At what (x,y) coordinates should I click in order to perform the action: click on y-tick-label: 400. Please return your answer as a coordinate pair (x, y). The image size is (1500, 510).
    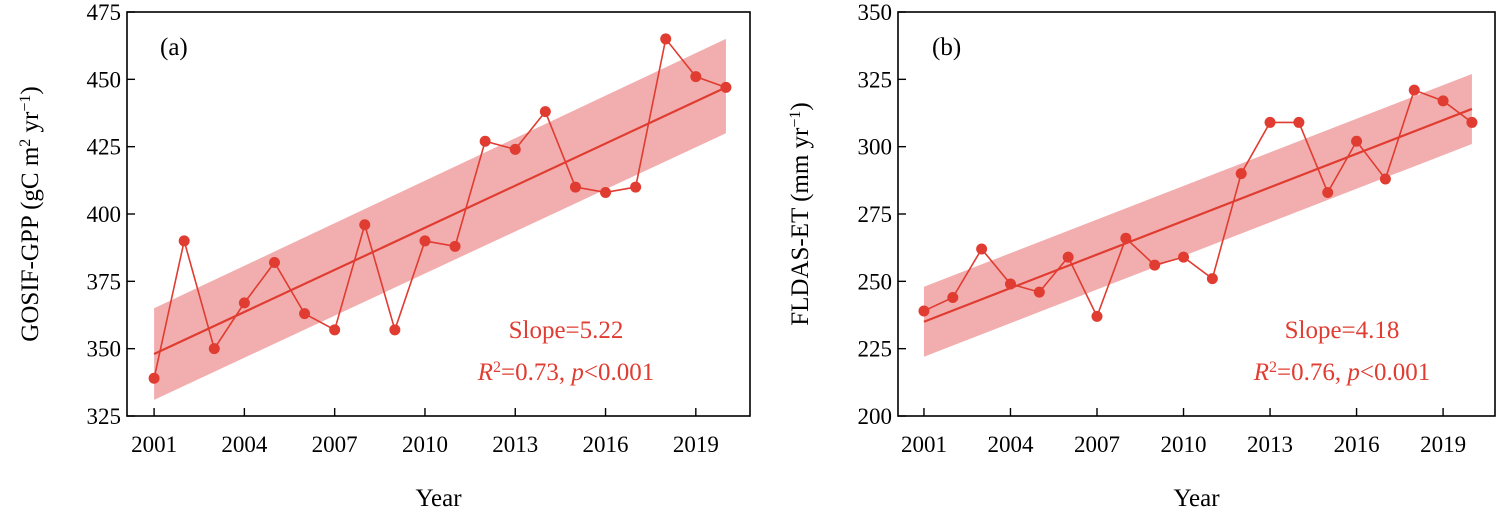
    Looking at the image, I should click on (104, 214).